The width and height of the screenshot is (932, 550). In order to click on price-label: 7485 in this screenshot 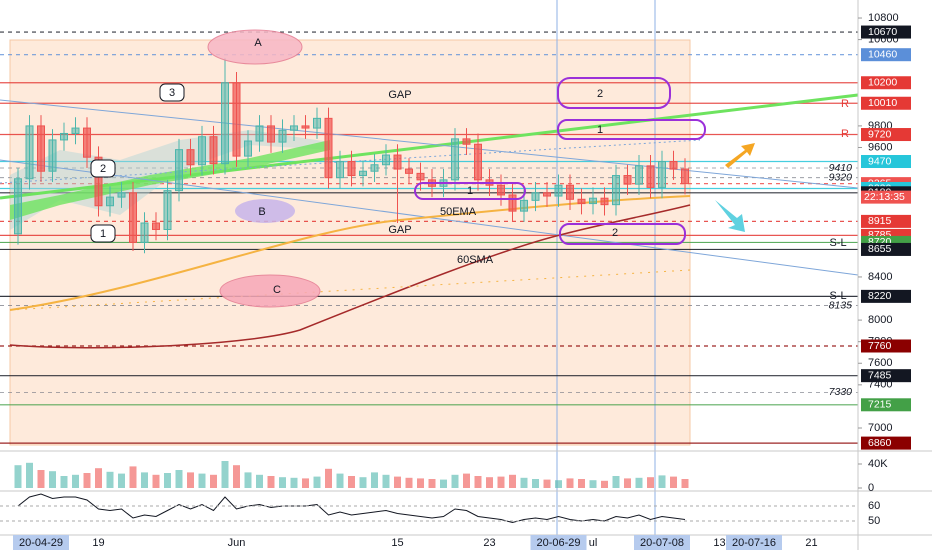, I will do `click(880, 375)`.